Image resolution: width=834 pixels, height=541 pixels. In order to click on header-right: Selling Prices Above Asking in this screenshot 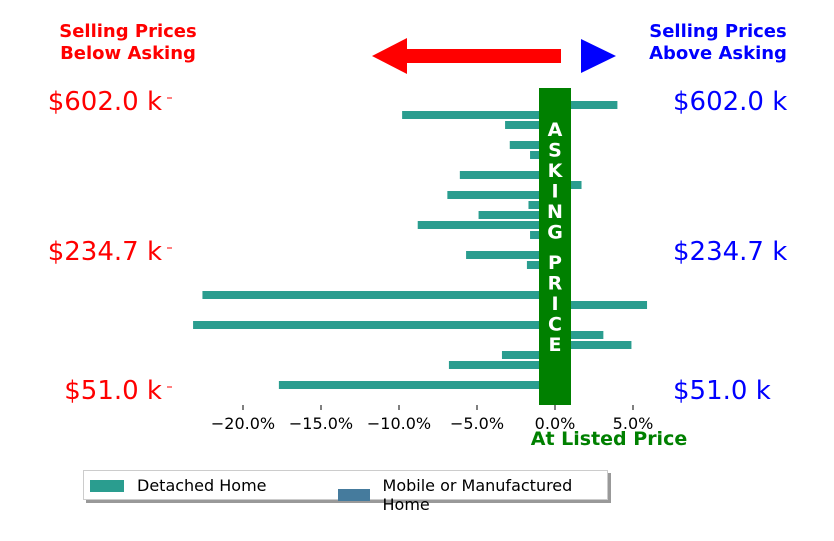, I will do `click(718, 43)`.